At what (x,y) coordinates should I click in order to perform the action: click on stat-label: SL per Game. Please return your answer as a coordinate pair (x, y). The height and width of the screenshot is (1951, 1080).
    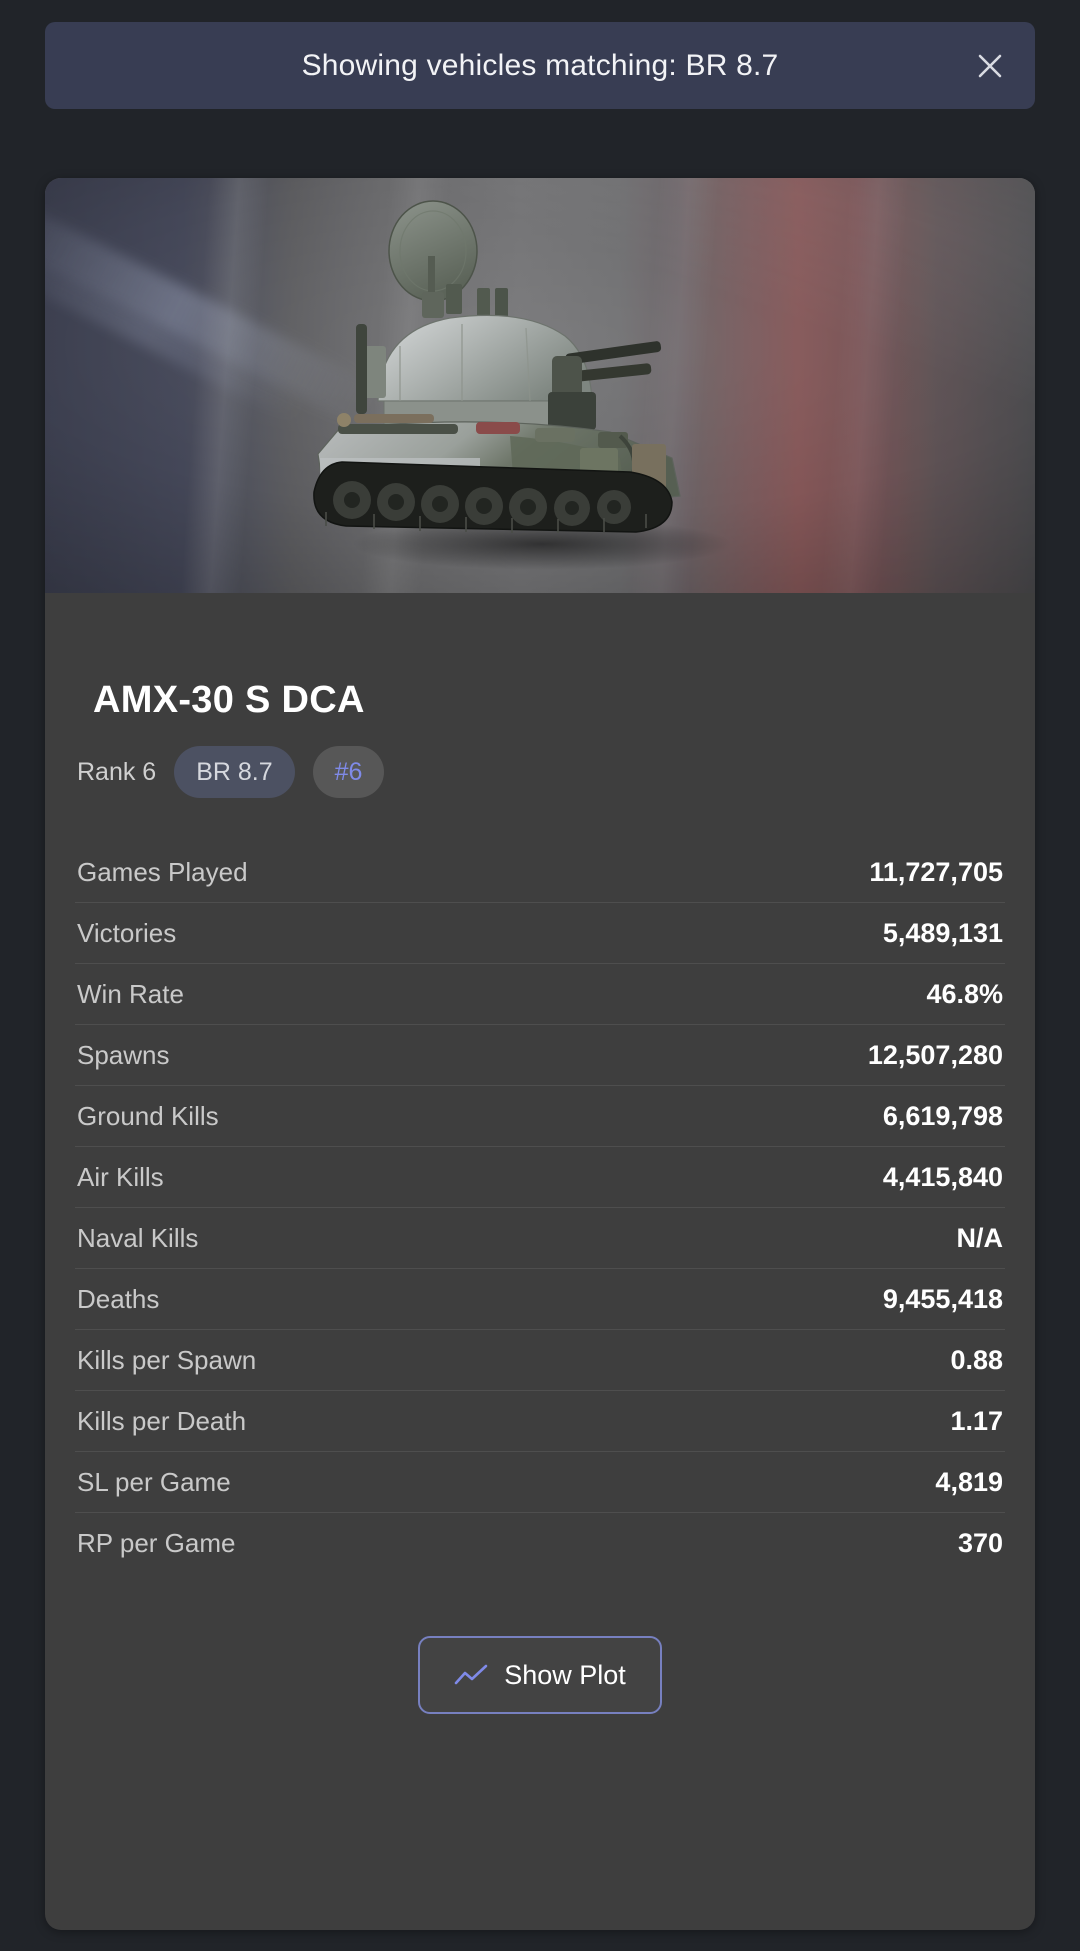
    Looking at the image, I should click on (154, 1481).